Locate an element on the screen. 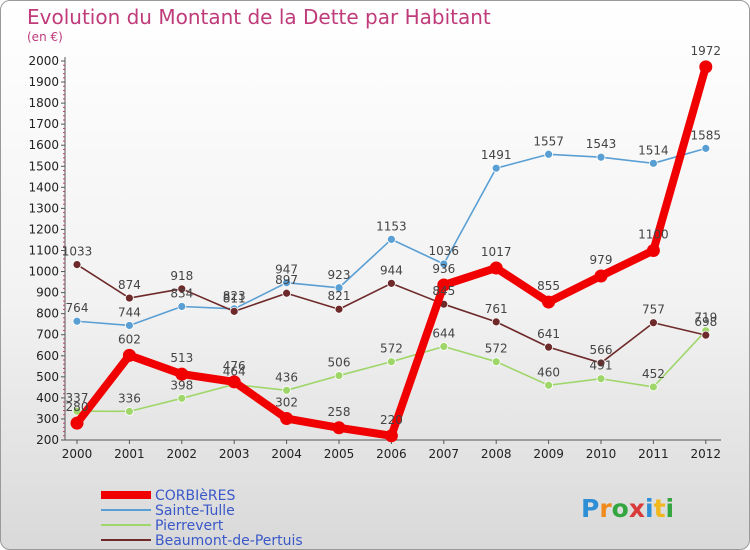 This screenshot has height=550, width=750. legend-label: CORBIèRES is located at coordinates (195, 496).